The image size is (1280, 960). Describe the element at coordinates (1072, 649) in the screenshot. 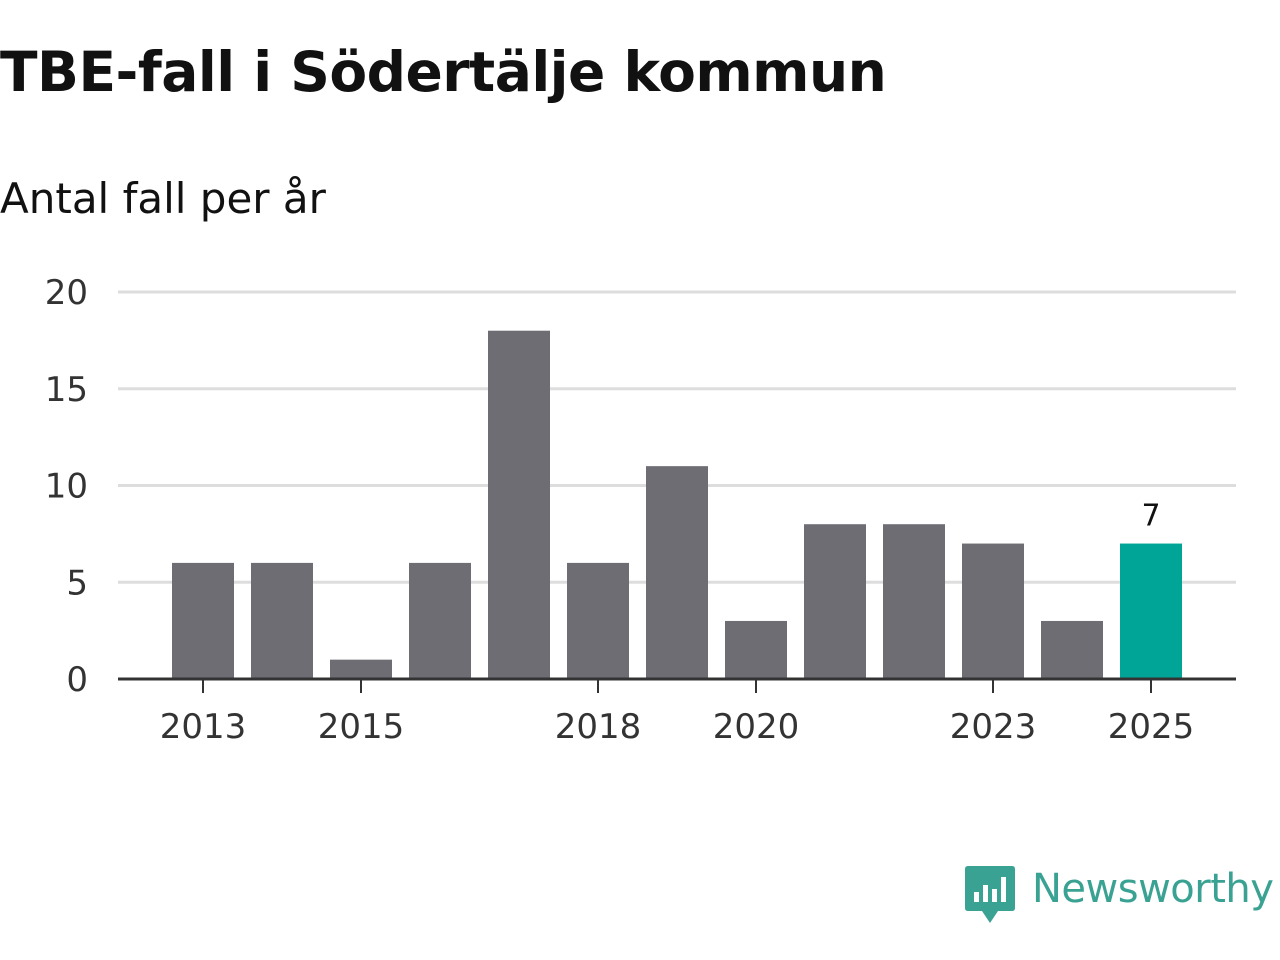

I see `bar-2024` at that location.